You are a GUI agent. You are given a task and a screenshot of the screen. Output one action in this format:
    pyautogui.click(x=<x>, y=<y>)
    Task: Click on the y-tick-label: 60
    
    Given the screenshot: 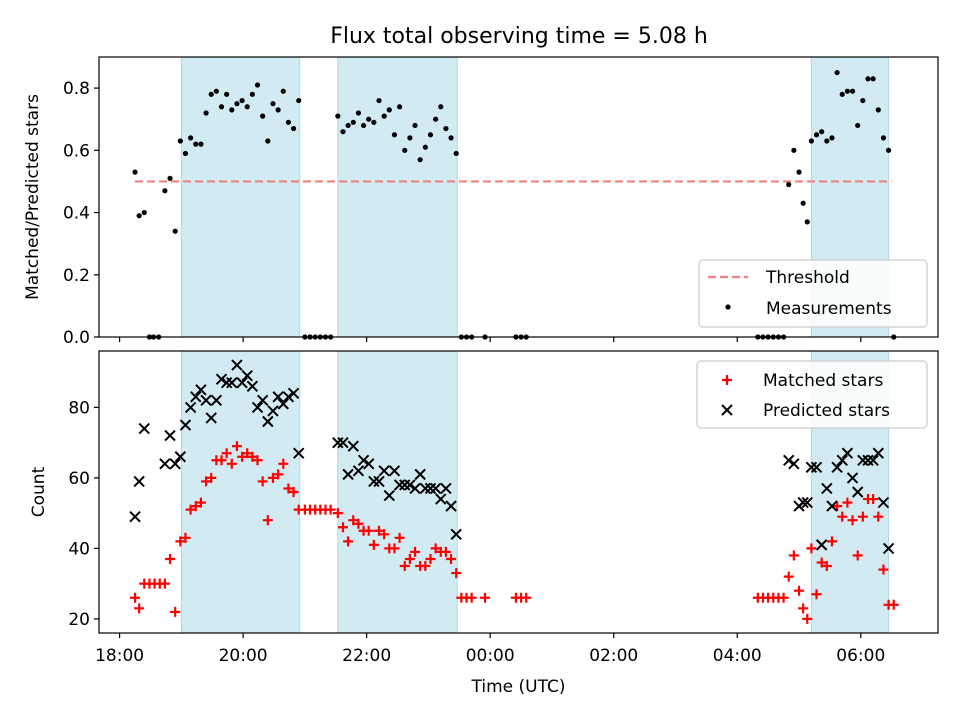 What is the action you would take?
    pyautogui.click(x=79, y=479)
    